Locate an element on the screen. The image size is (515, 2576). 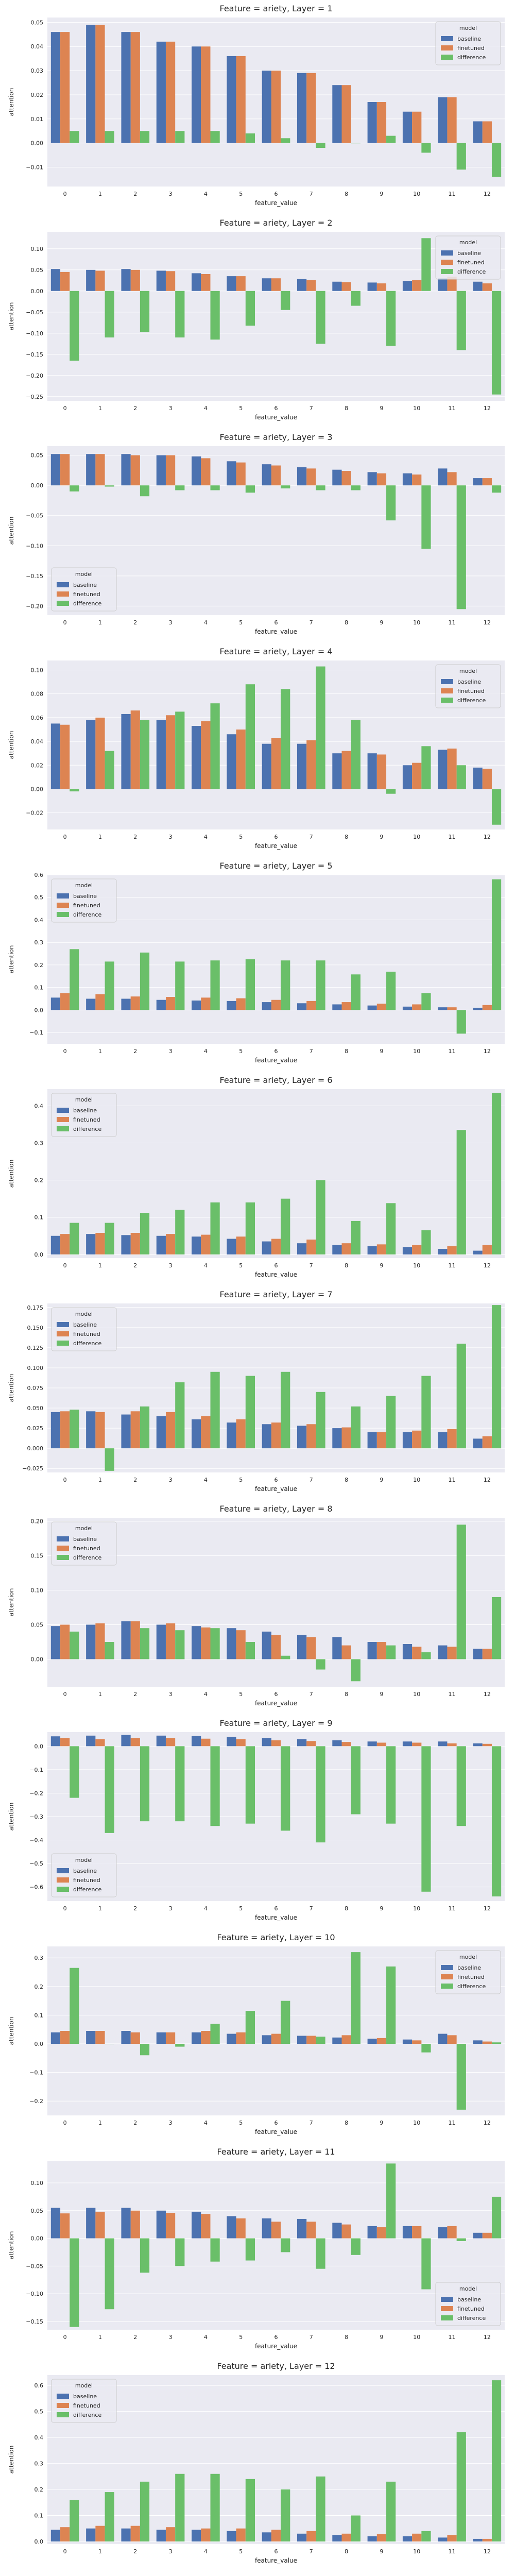
y-tick-label: 0.03 is located at coordinates (37, 70).